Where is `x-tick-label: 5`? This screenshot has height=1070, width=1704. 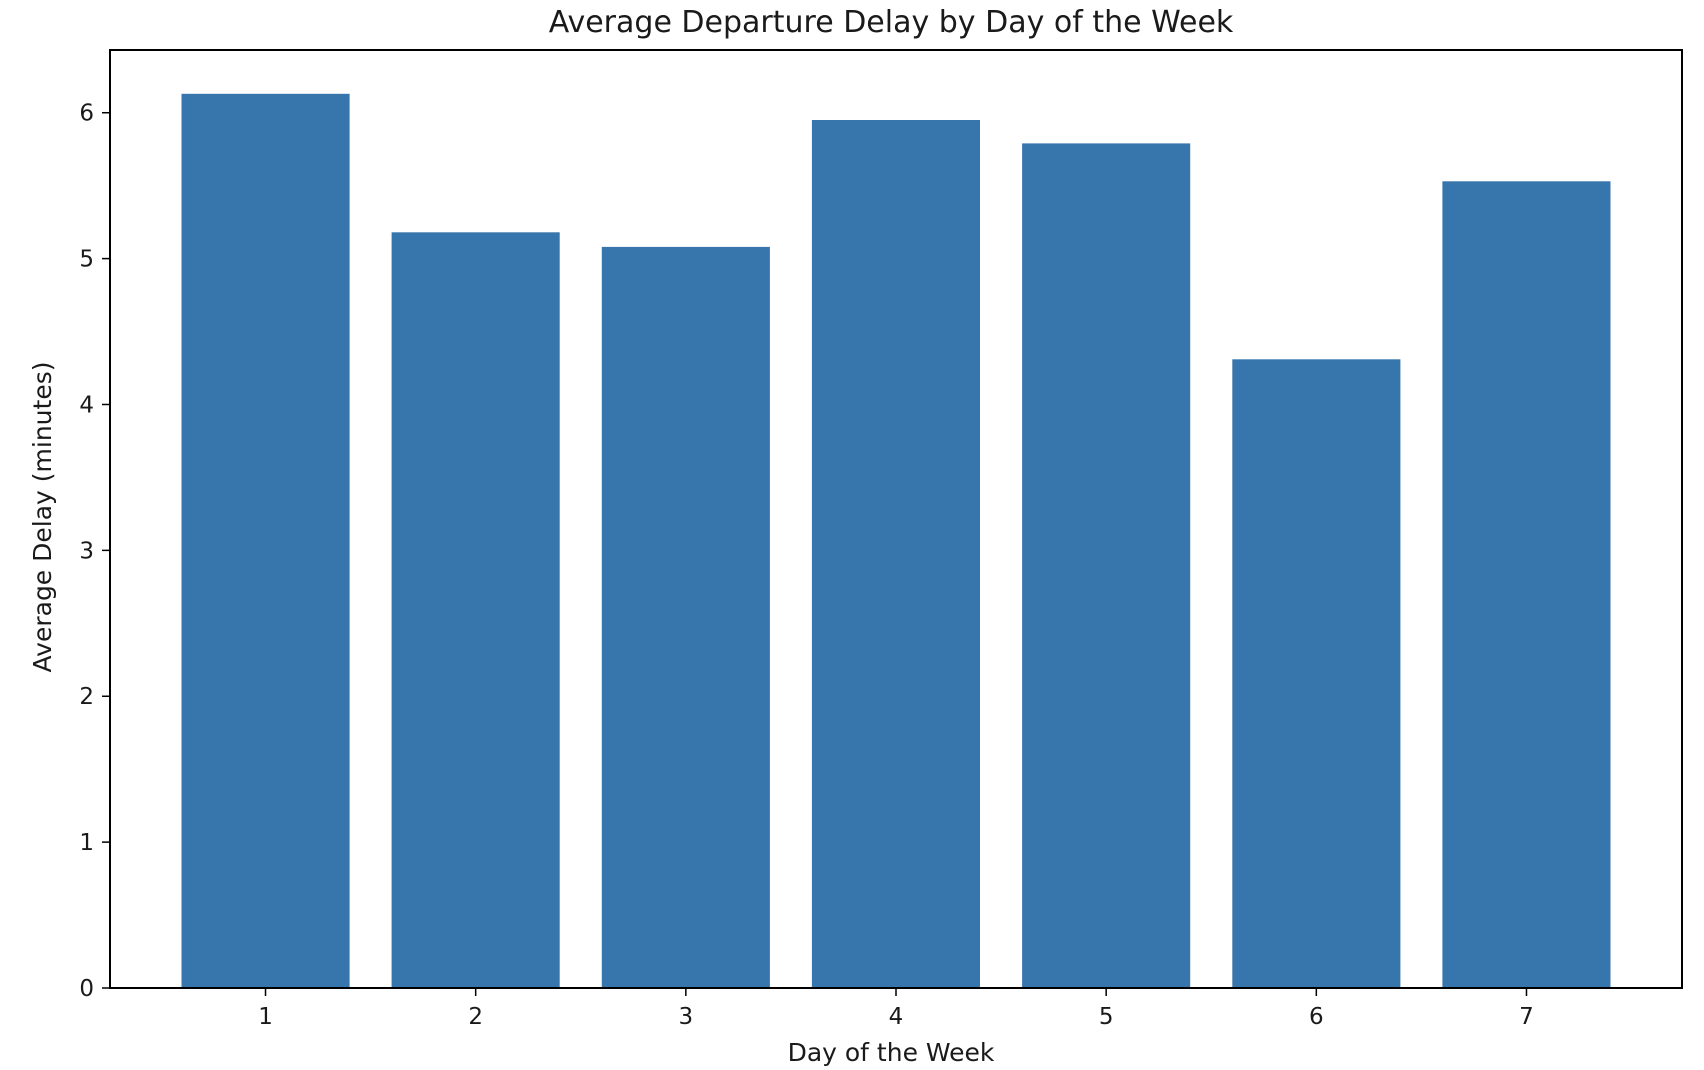 x-tick-label: 5 is located at coordinates (1106, 1017).